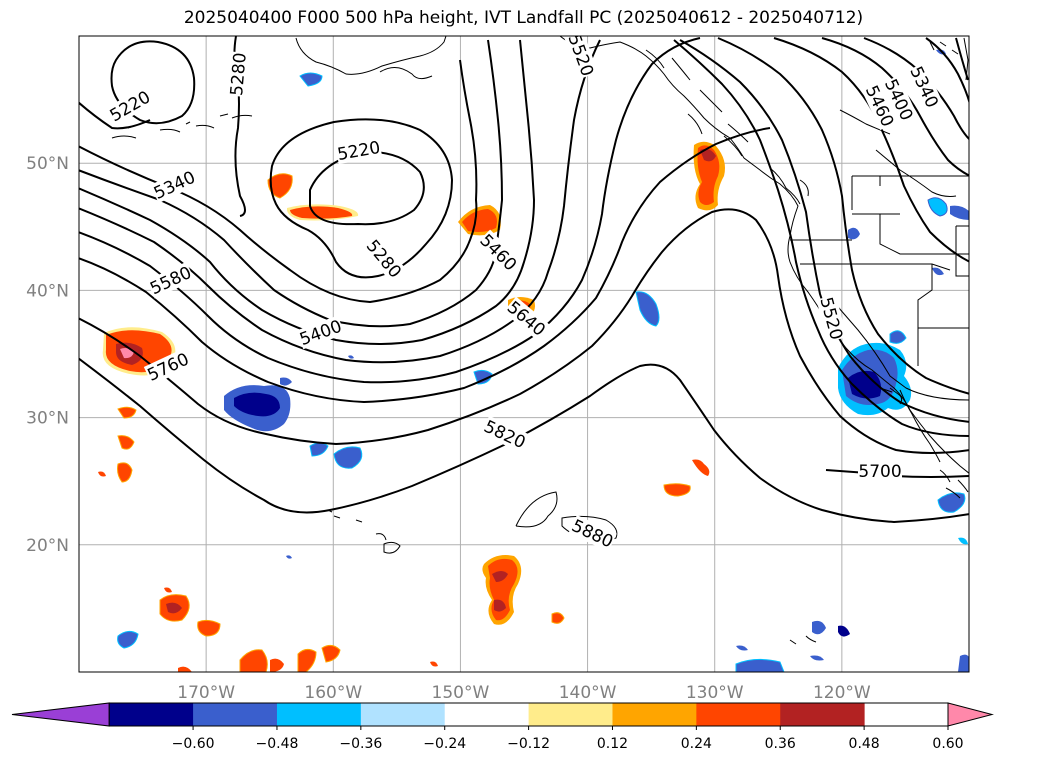  Describe the element at coordinates (47, 291) in the screenshot. I see `lat-tick-label: 40°N` at that location.